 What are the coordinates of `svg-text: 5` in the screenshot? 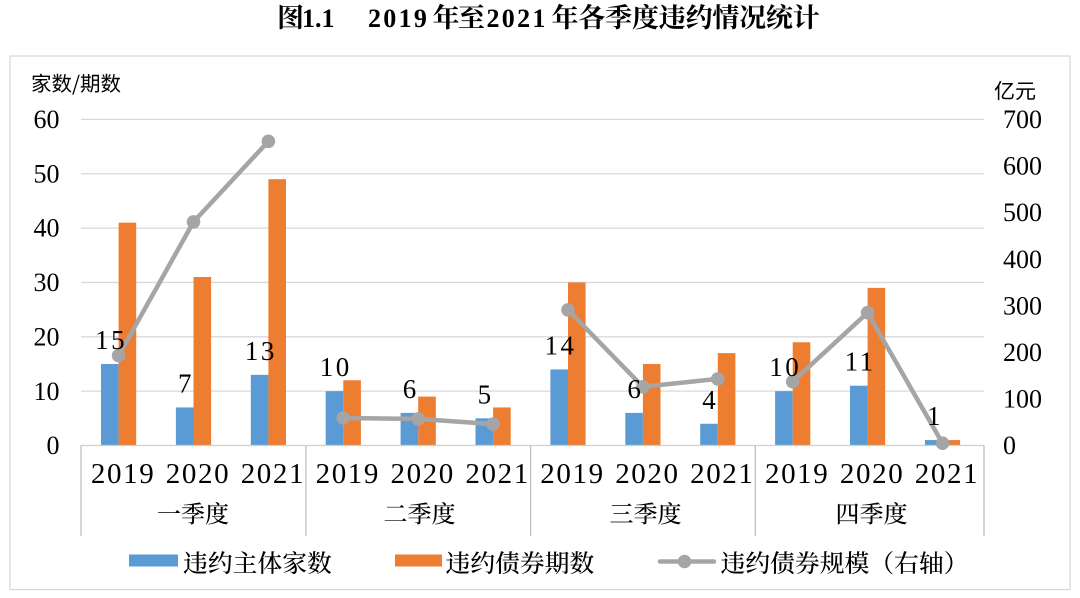 It's located at (486, 394).